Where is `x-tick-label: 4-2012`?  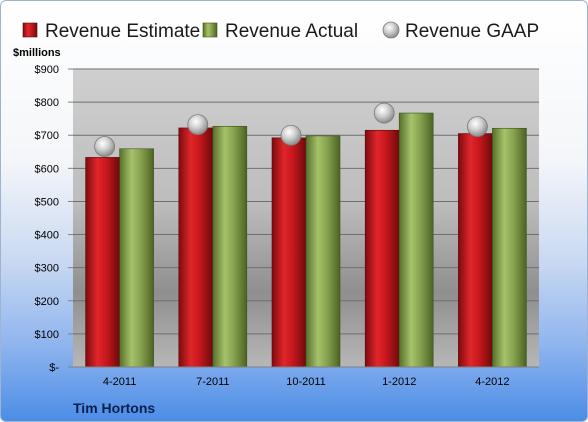 x-tick-label: 4-2012 is located at coordinates (492, 382).